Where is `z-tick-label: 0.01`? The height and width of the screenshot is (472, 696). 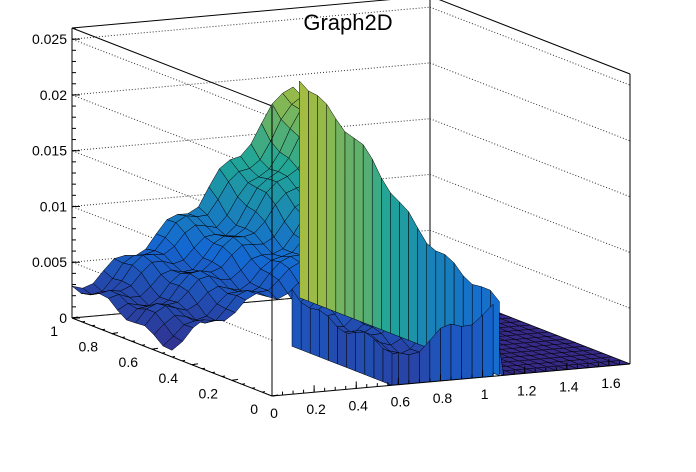 z-tick-label: 0.01 is located at coordinates (53, 206).